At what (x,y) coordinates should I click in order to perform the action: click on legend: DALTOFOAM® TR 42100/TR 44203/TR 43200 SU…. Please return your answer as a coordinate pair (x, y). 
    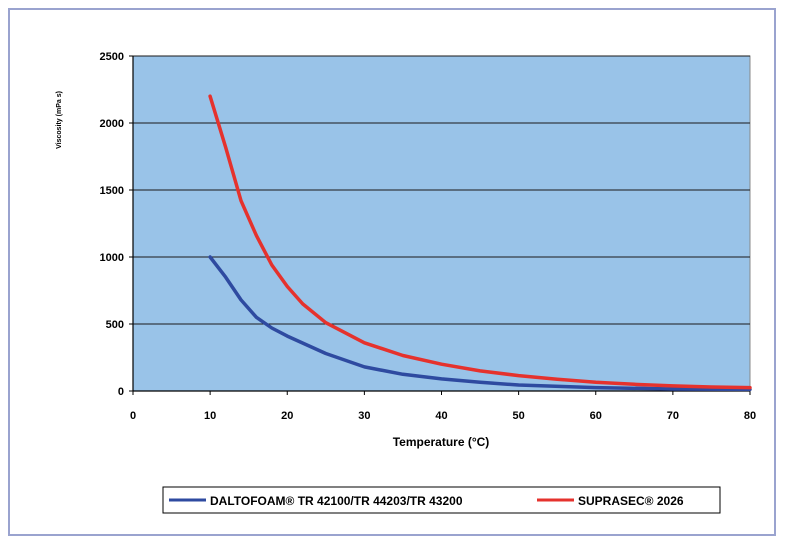
    Looking at the image, I should click on (441, 500).